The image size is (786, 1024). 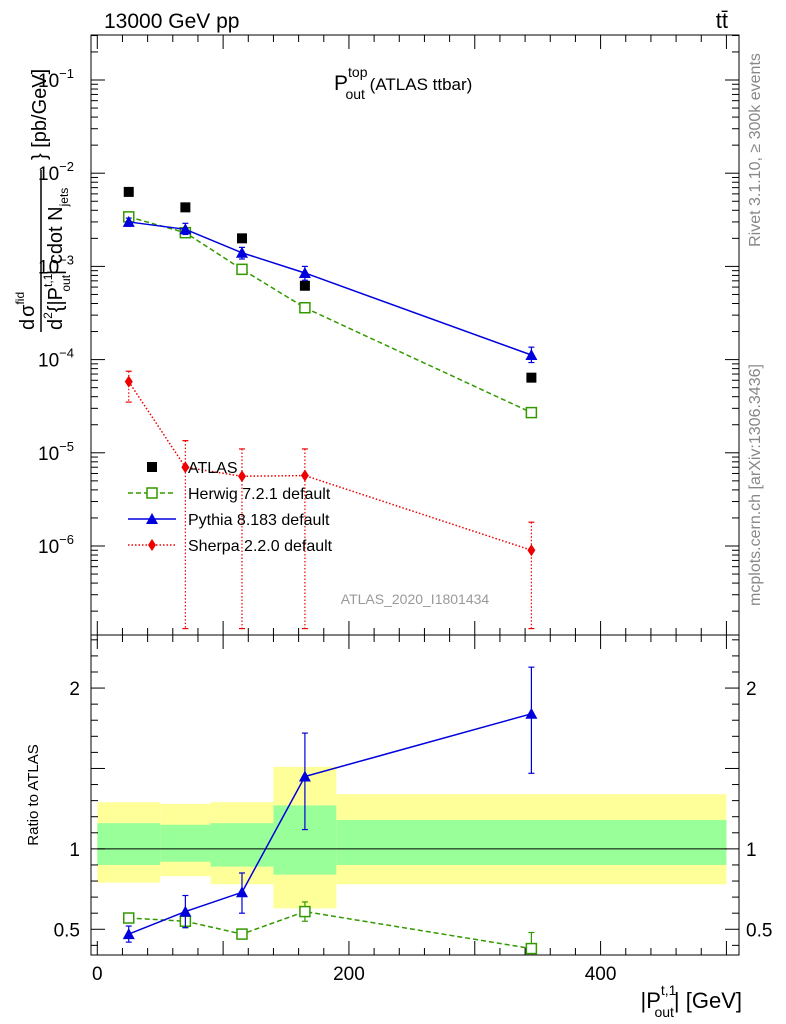 What do you see at coordinates (56, 172) in the screenshot?
I see `main-ytick-label: 10⁻²` at bounding box center [56, 172].